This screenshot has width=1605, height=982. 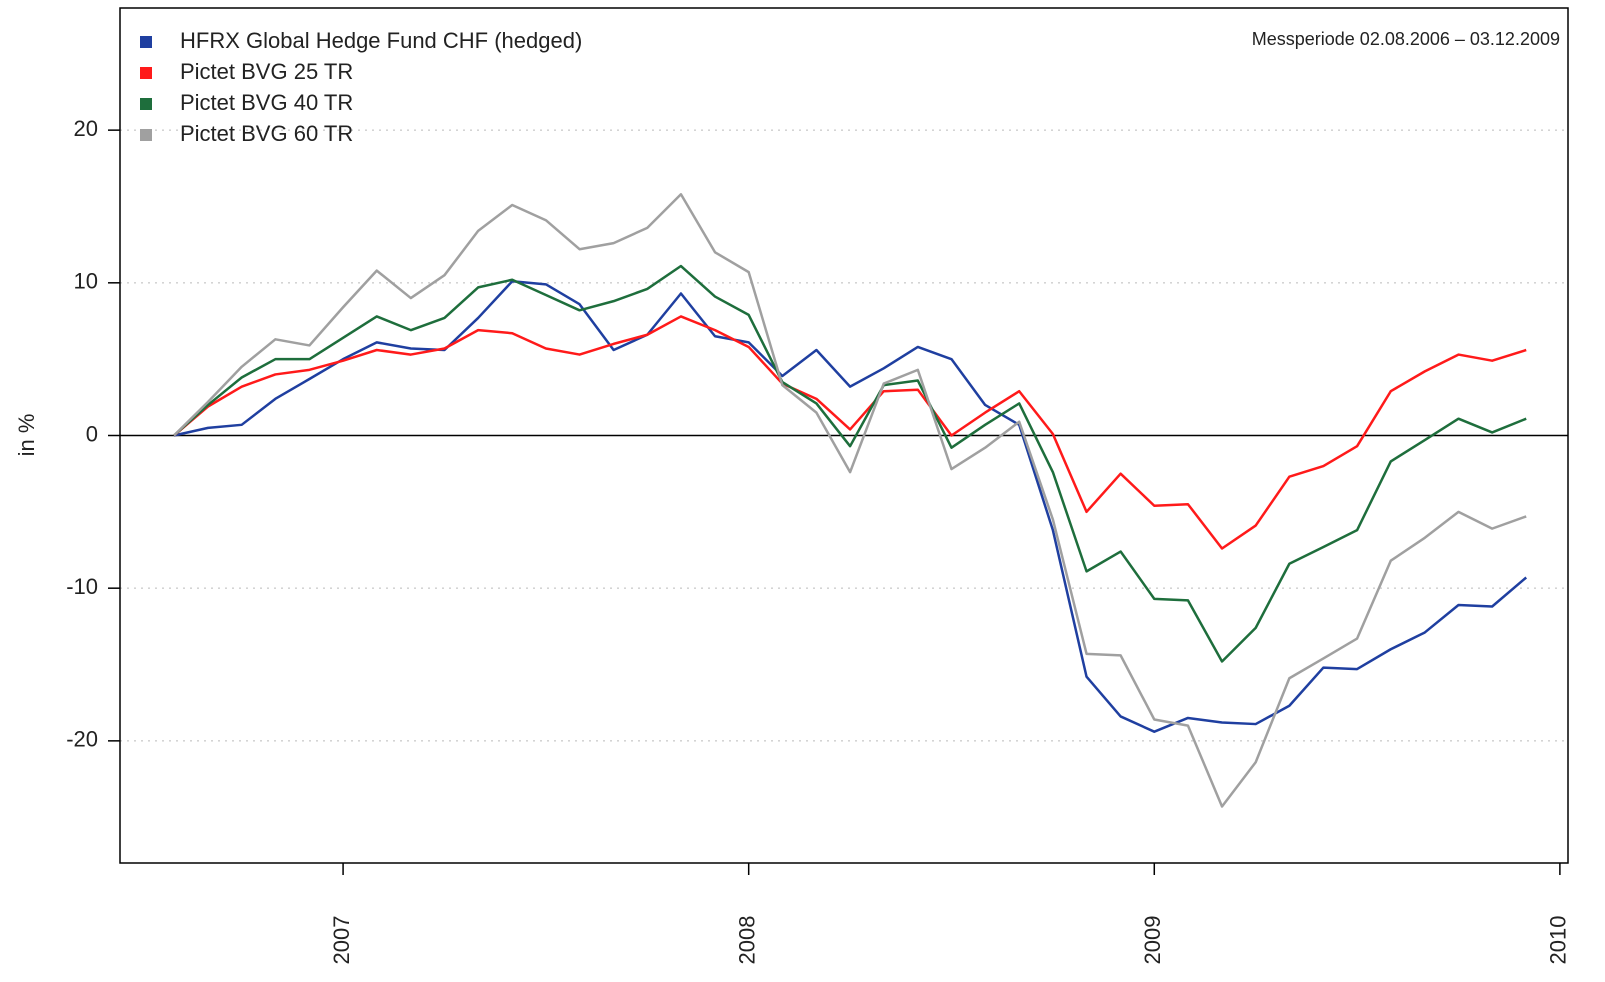 I want to click on x-tick-label: 2009, so click(x=1152, y=940).